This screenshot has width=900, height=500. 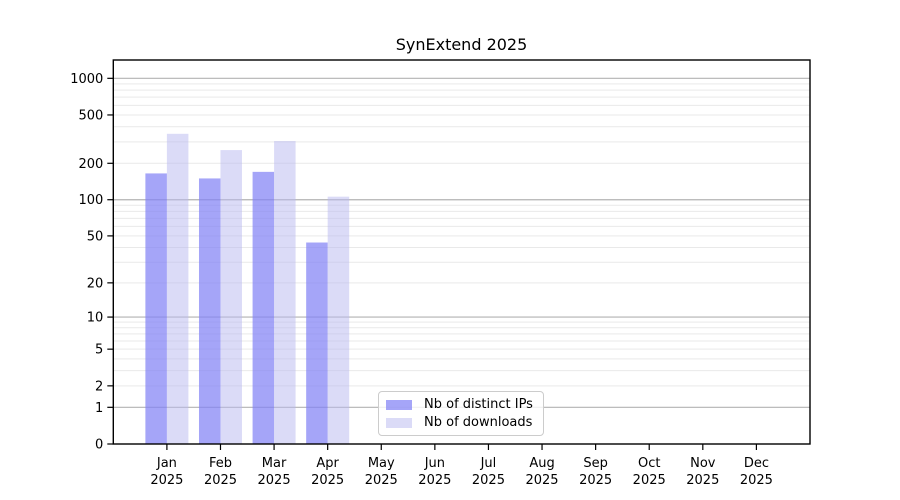 I want to click on x-tick-label-month: Jun, so click(x=434, y=463).